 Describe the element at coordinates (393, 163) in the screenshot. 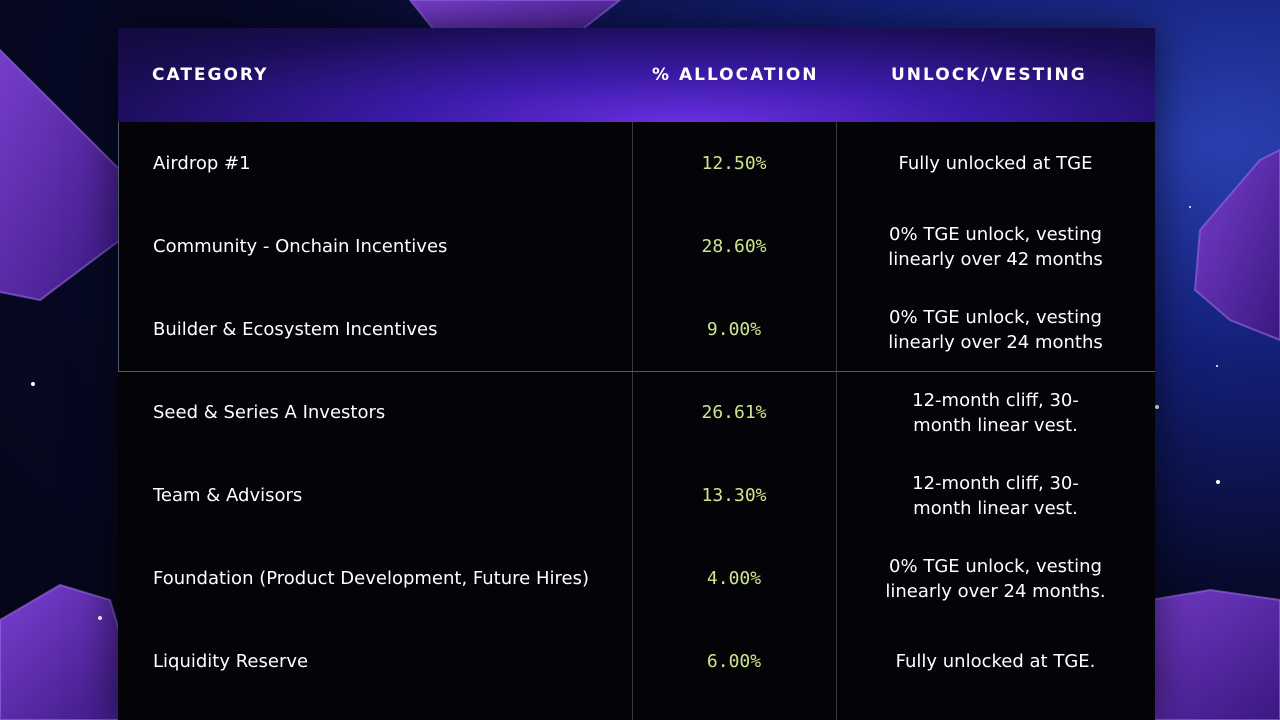

I see `category-cell: Airdrop #1` at that location.